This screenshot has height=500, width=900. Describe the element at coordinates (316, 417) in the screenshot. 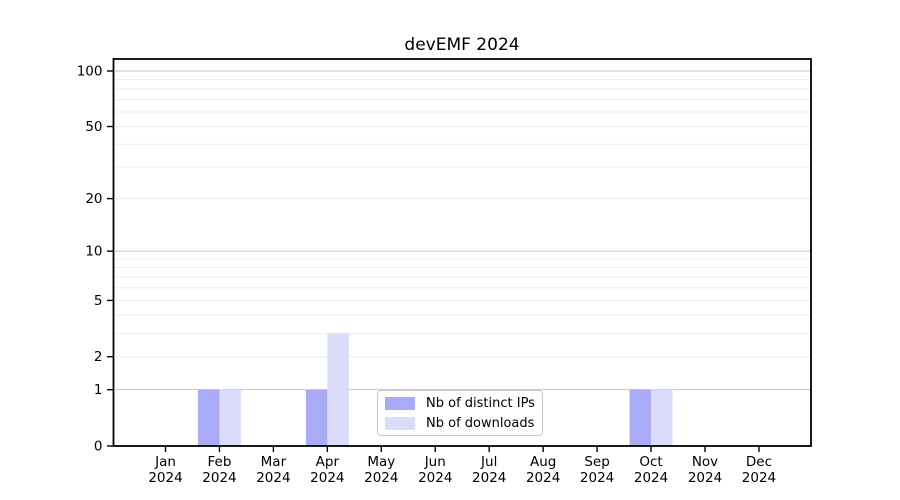

I see `bar-distinct-ips-apr` at that location.